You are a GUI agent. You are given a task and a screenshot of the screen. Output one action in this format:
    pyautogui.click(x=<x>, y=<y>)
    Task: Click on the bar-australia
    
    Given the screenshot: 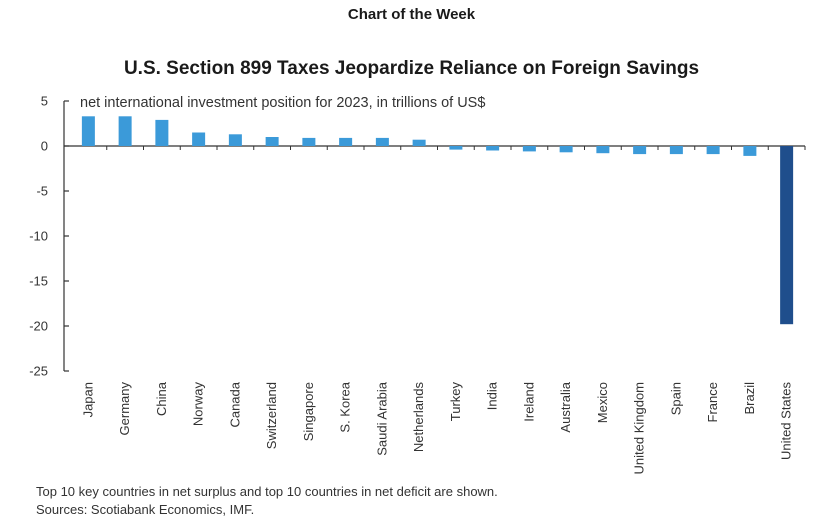 What is the action you would take?
    pyautogui.click(x=566, y=149)
    